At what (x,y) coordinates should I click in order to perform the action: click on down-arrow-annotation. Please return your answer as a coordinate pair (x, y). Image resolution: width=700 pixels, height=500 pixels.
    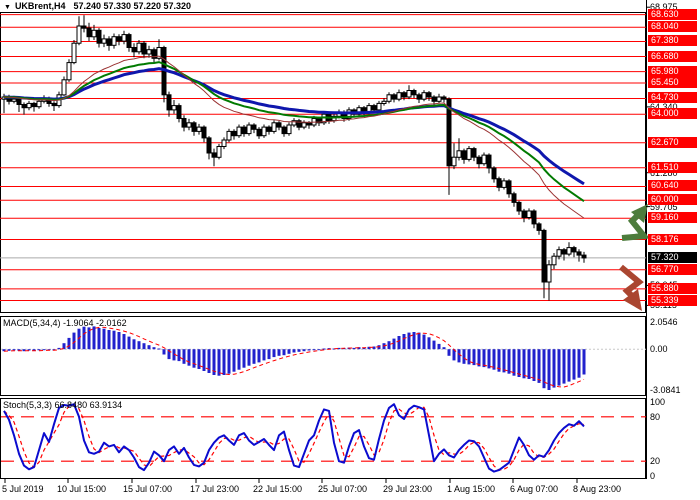
    Looking at the image, I should click on (631, 287).